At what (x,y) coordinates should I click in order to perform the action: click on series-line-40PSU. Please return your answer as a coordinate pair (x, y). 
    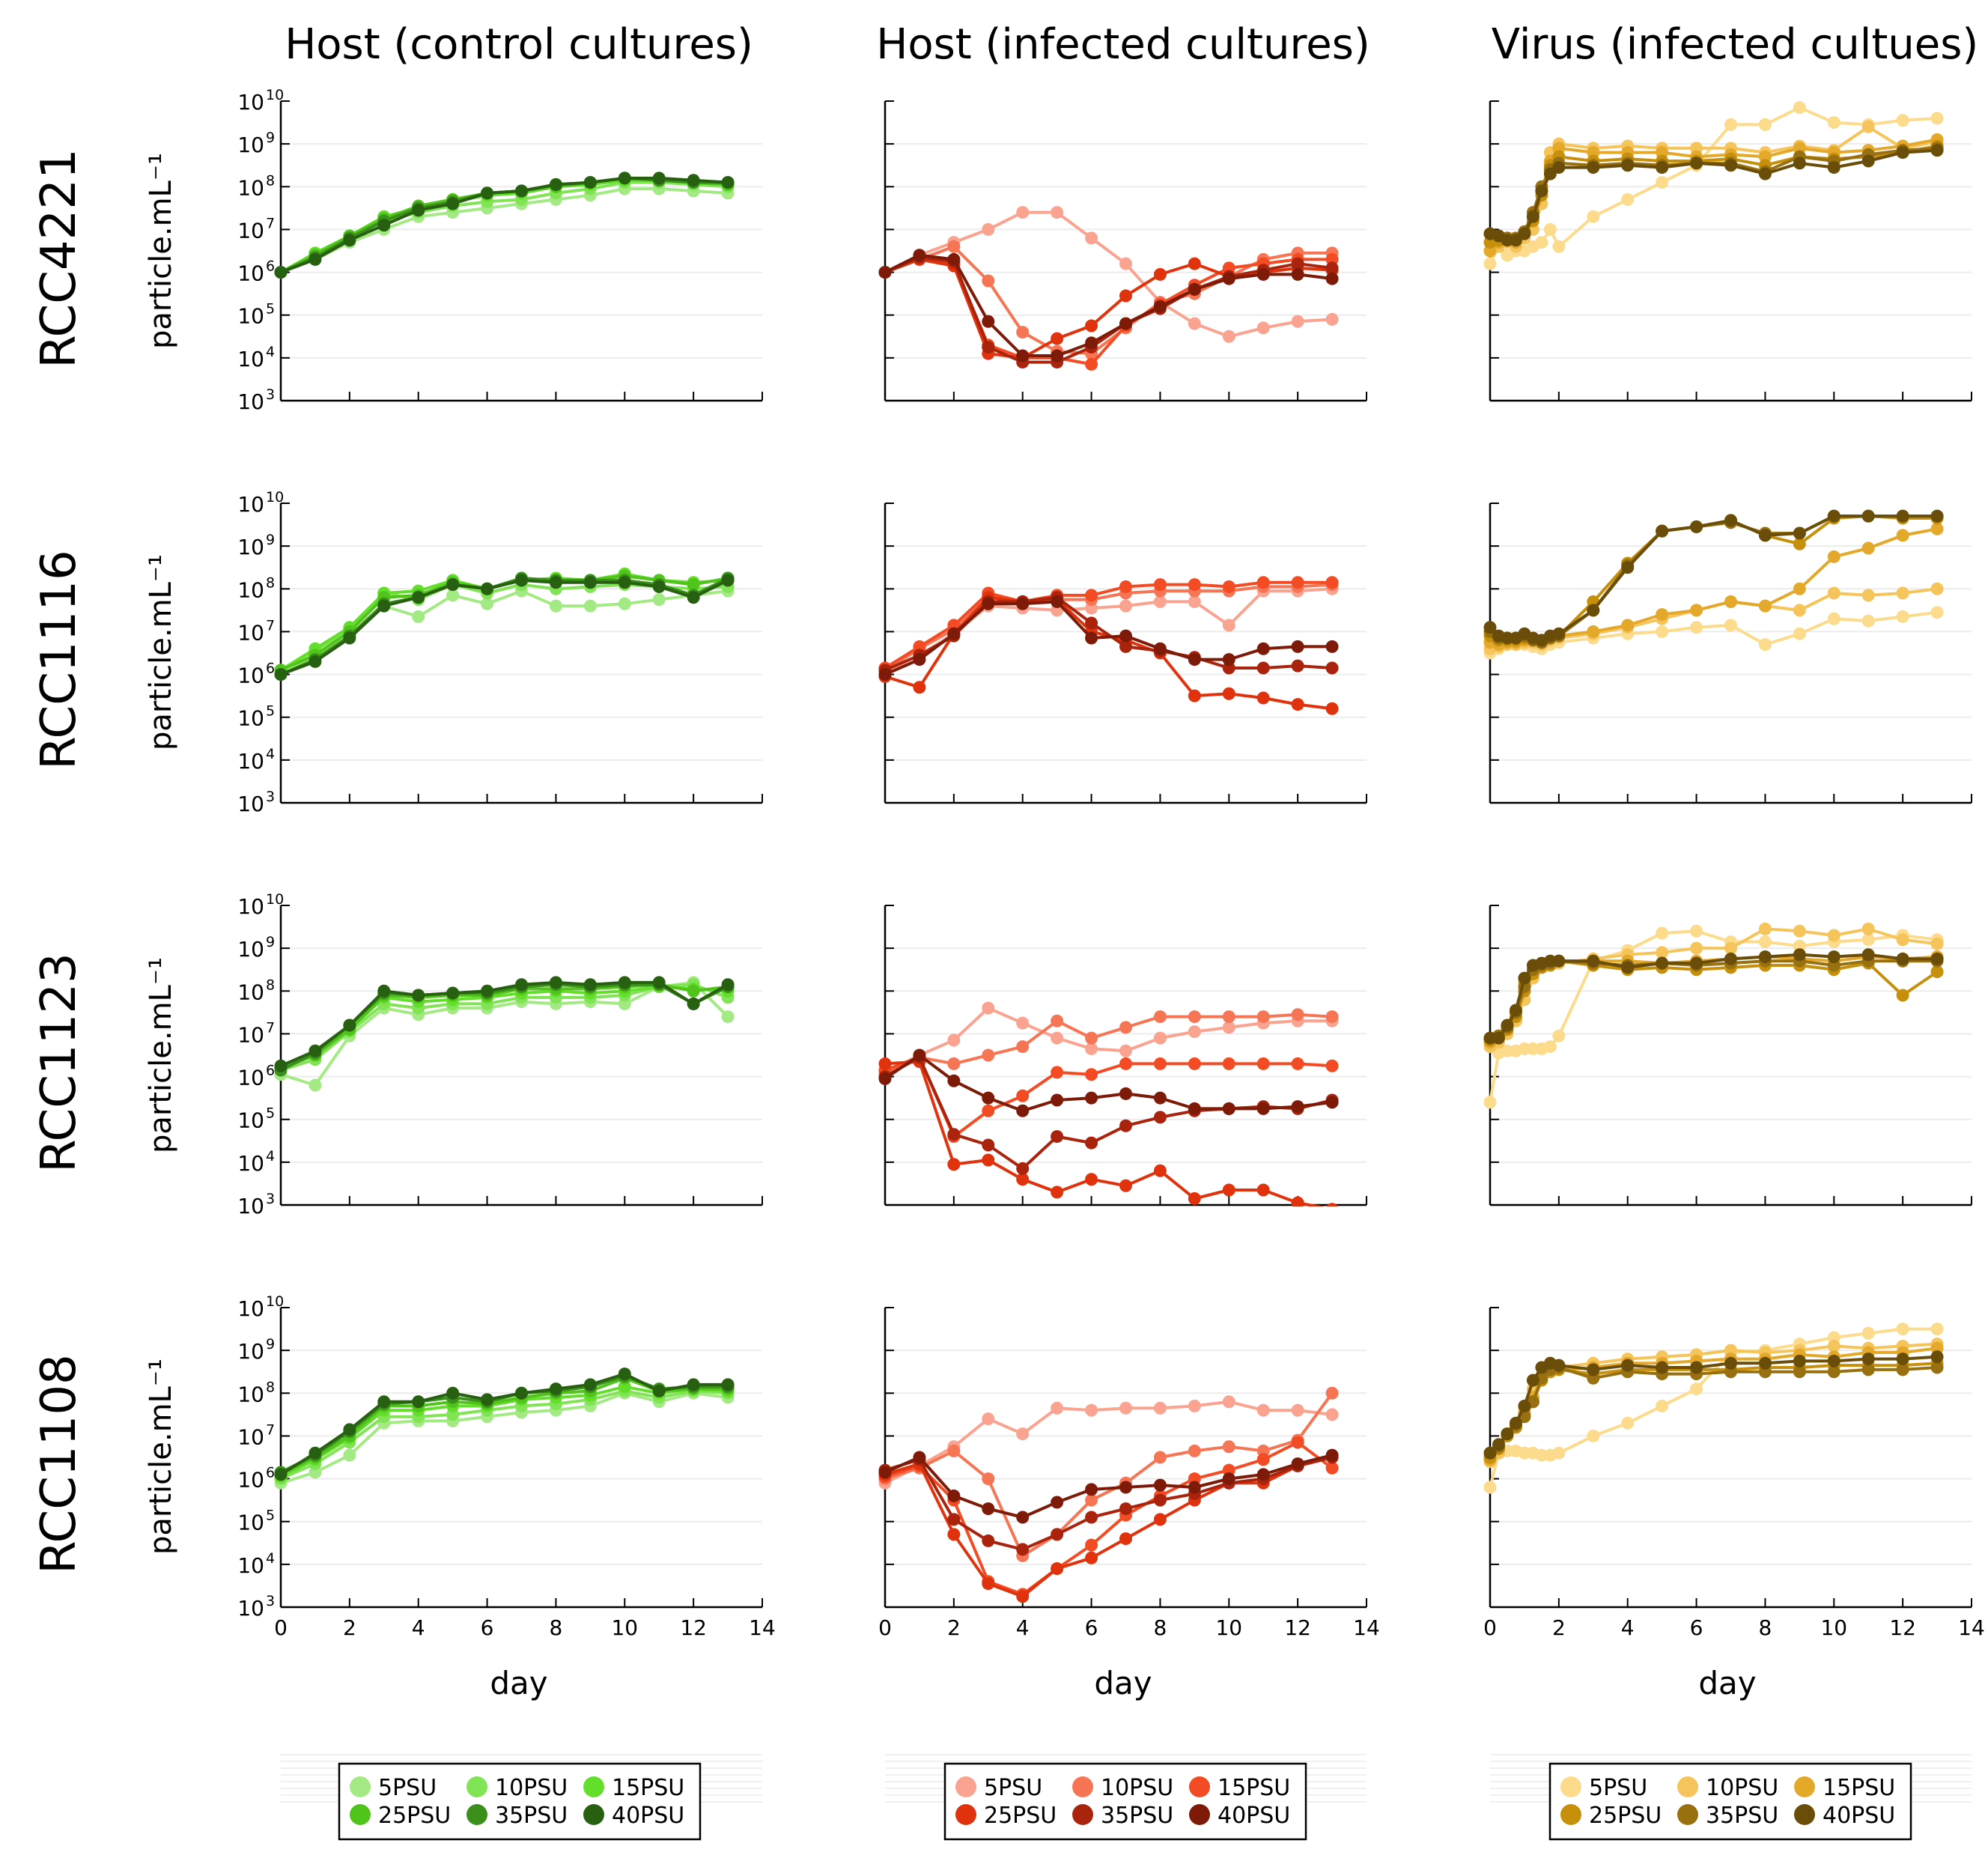
    Looking at the image, I should click on (504, 1424).